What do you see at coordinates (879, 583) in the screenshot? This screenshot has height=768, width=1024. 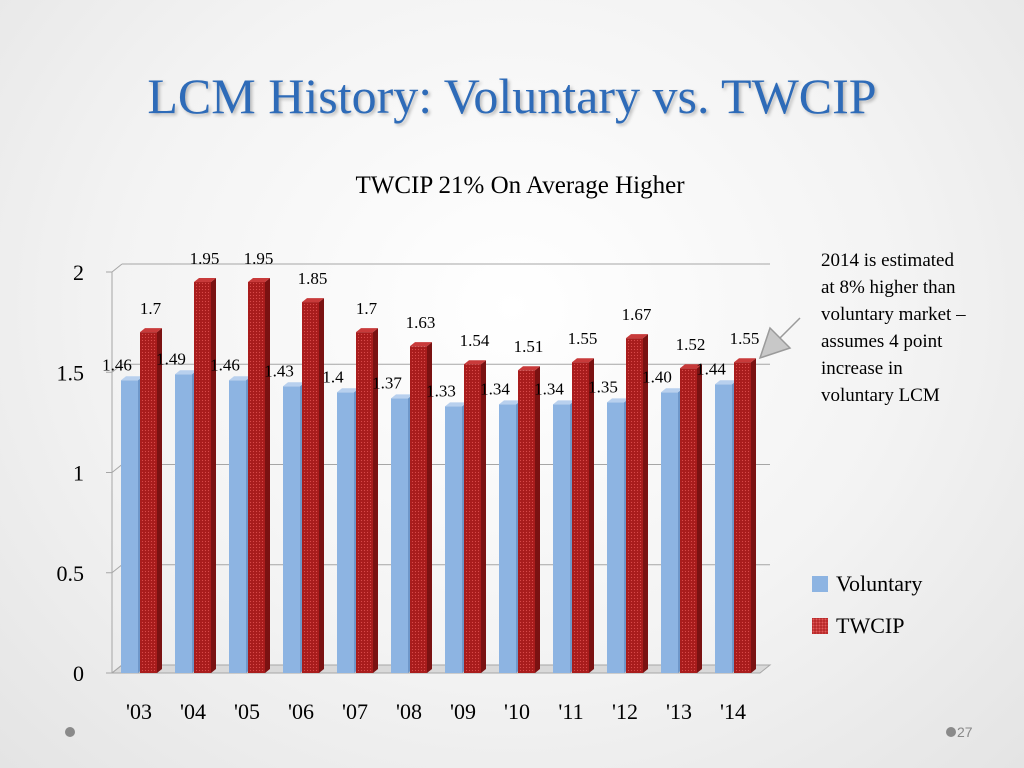 I see `legend-label: Voluntary` at bounding box center [879, 583].